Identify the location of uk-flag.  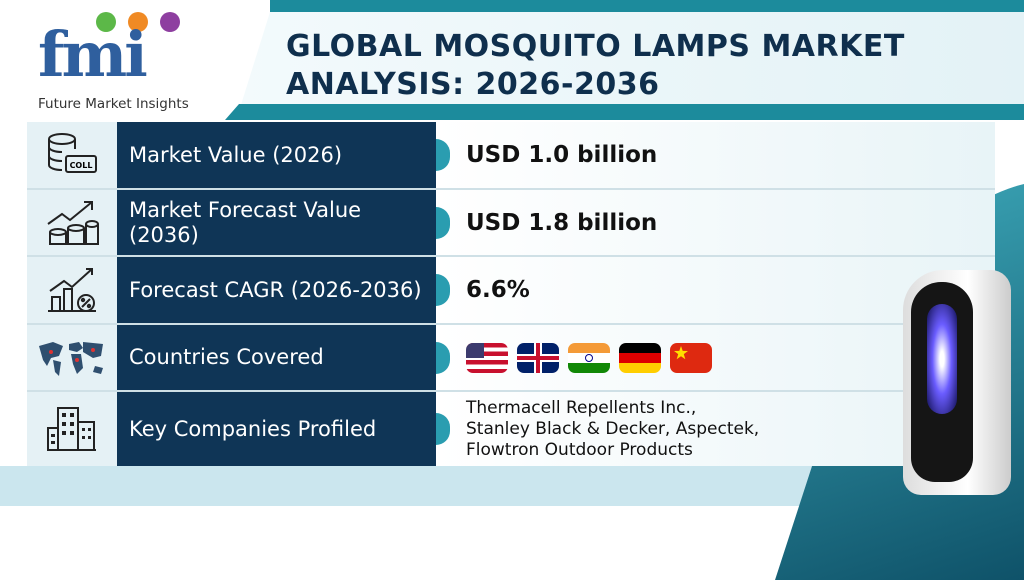
(538, 357).